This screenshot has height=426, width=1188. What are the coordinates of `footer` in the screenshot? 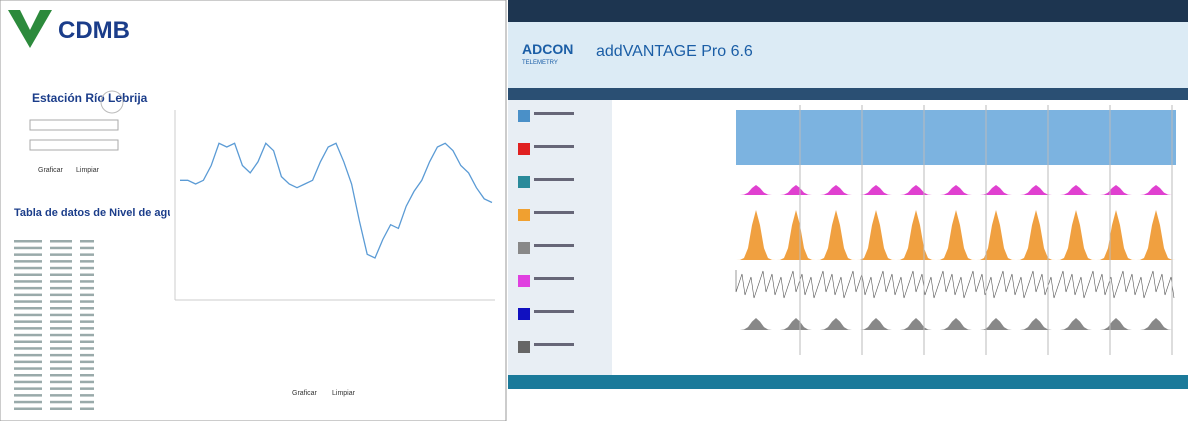 It's located at (848, 405).